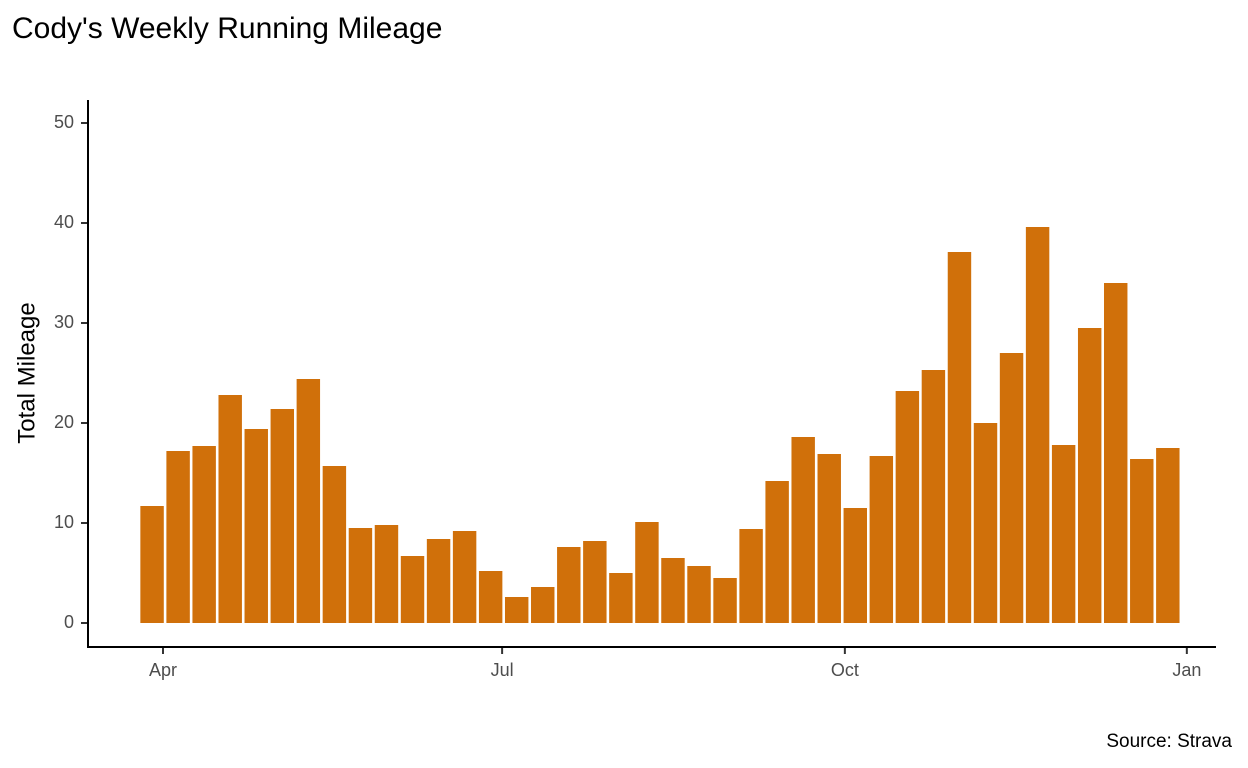 Image resolution: width=1248 pixels, height=768 pixels. What do you see at coordinates (64, 122) in the screenshot?
I see `y-tick-label: 50` at bounding box center [64, 122].